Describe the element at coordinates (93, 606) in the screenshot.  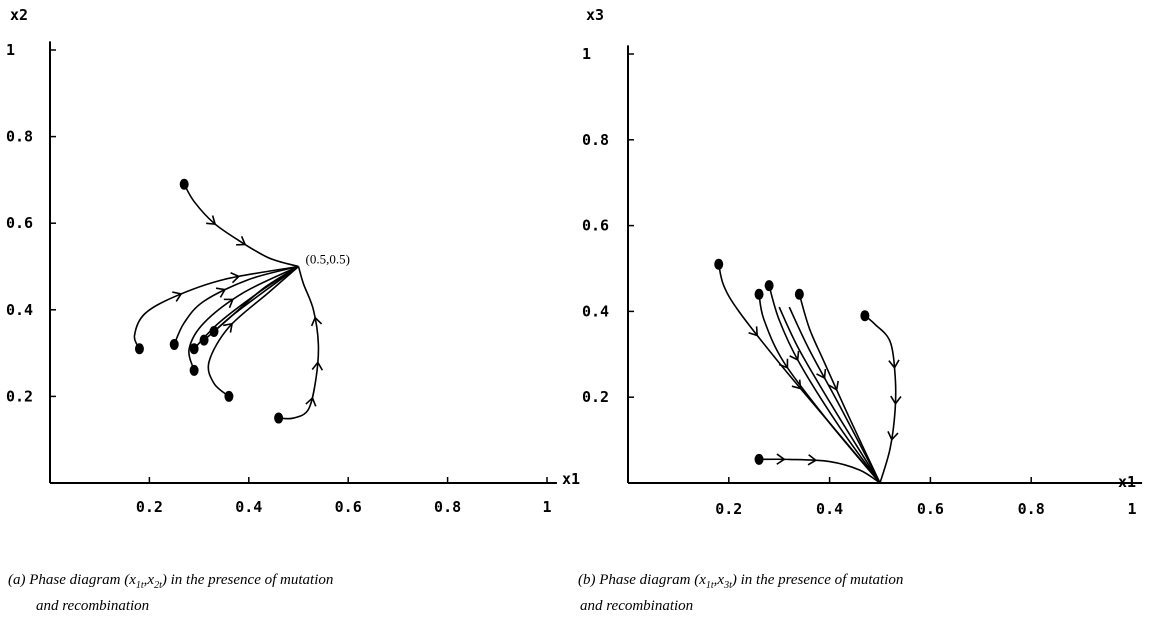
I see `caption-a-line2: and recombination` at that location.